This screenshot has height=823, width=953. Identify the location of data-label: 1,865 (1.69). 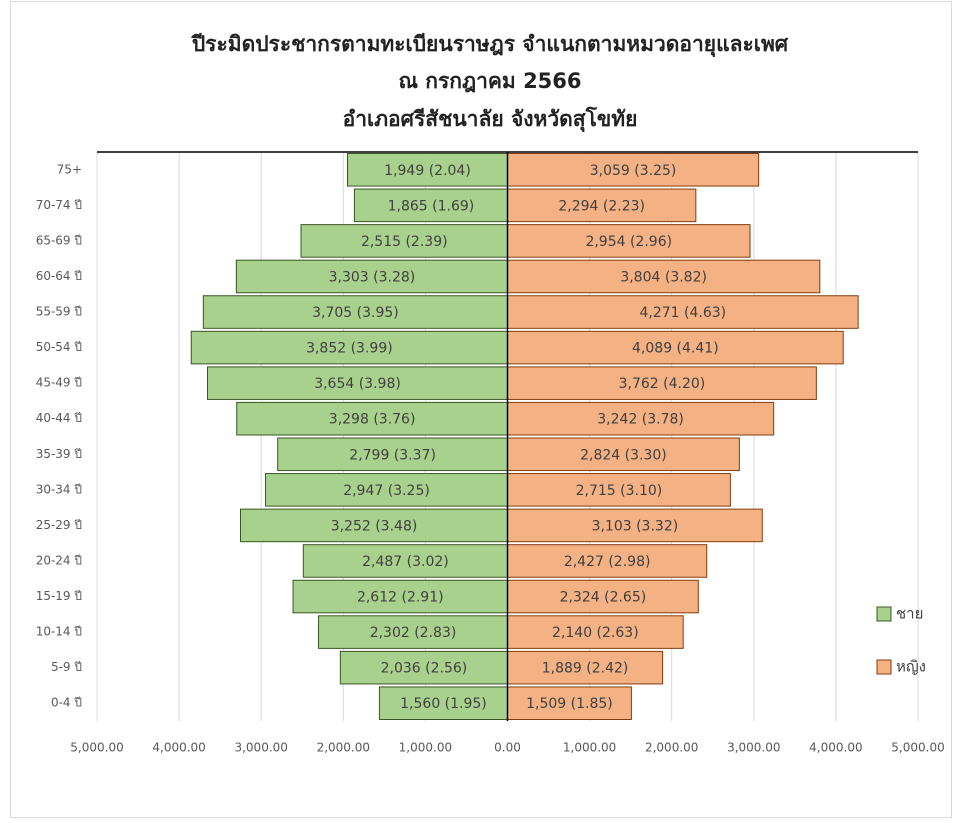
(431, 206).